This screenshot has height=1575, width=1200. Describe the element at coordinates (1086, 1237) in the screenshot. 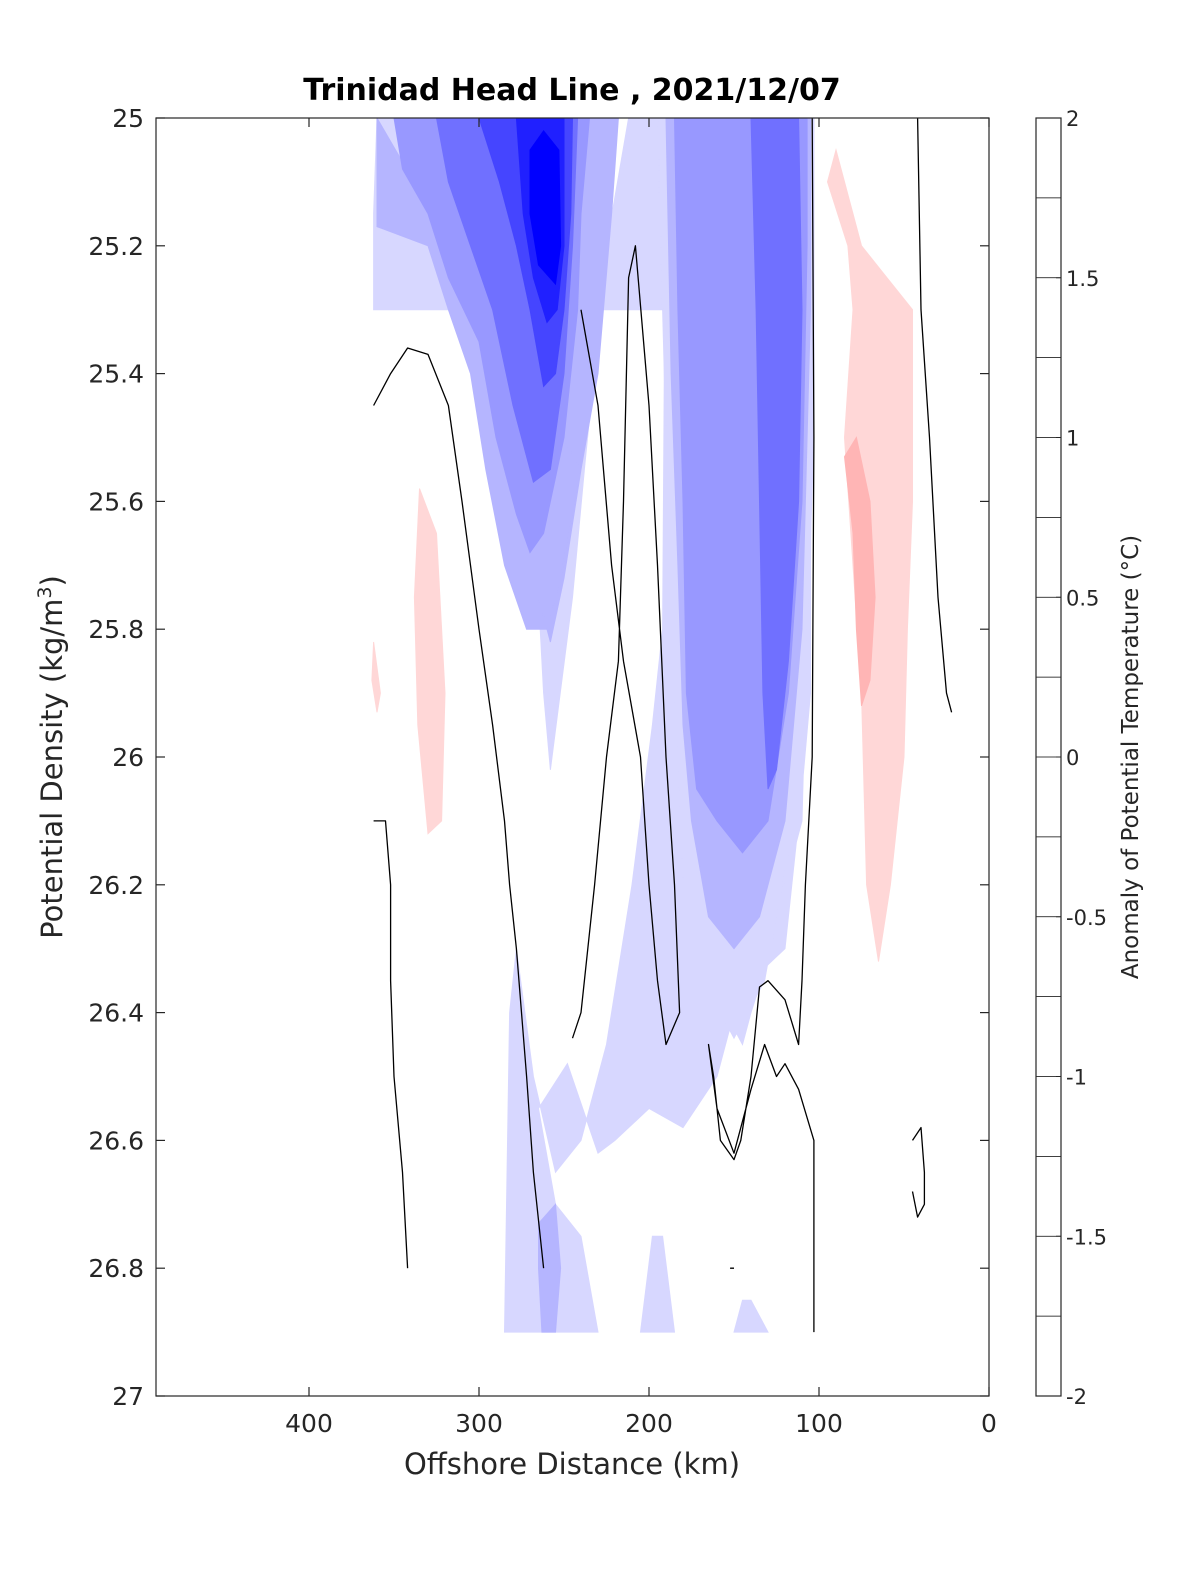

I see `colorbar-tick-label: -1.5` at that location.